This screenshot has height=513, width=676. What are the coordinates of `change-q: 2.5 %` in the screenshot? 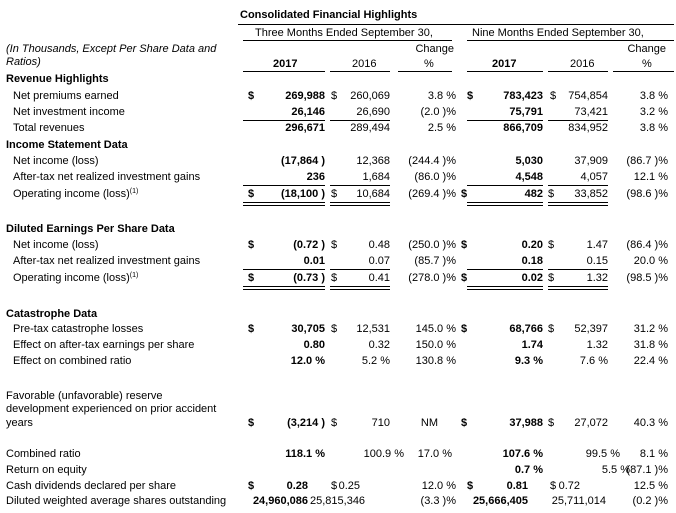 It's located at (441, 128).